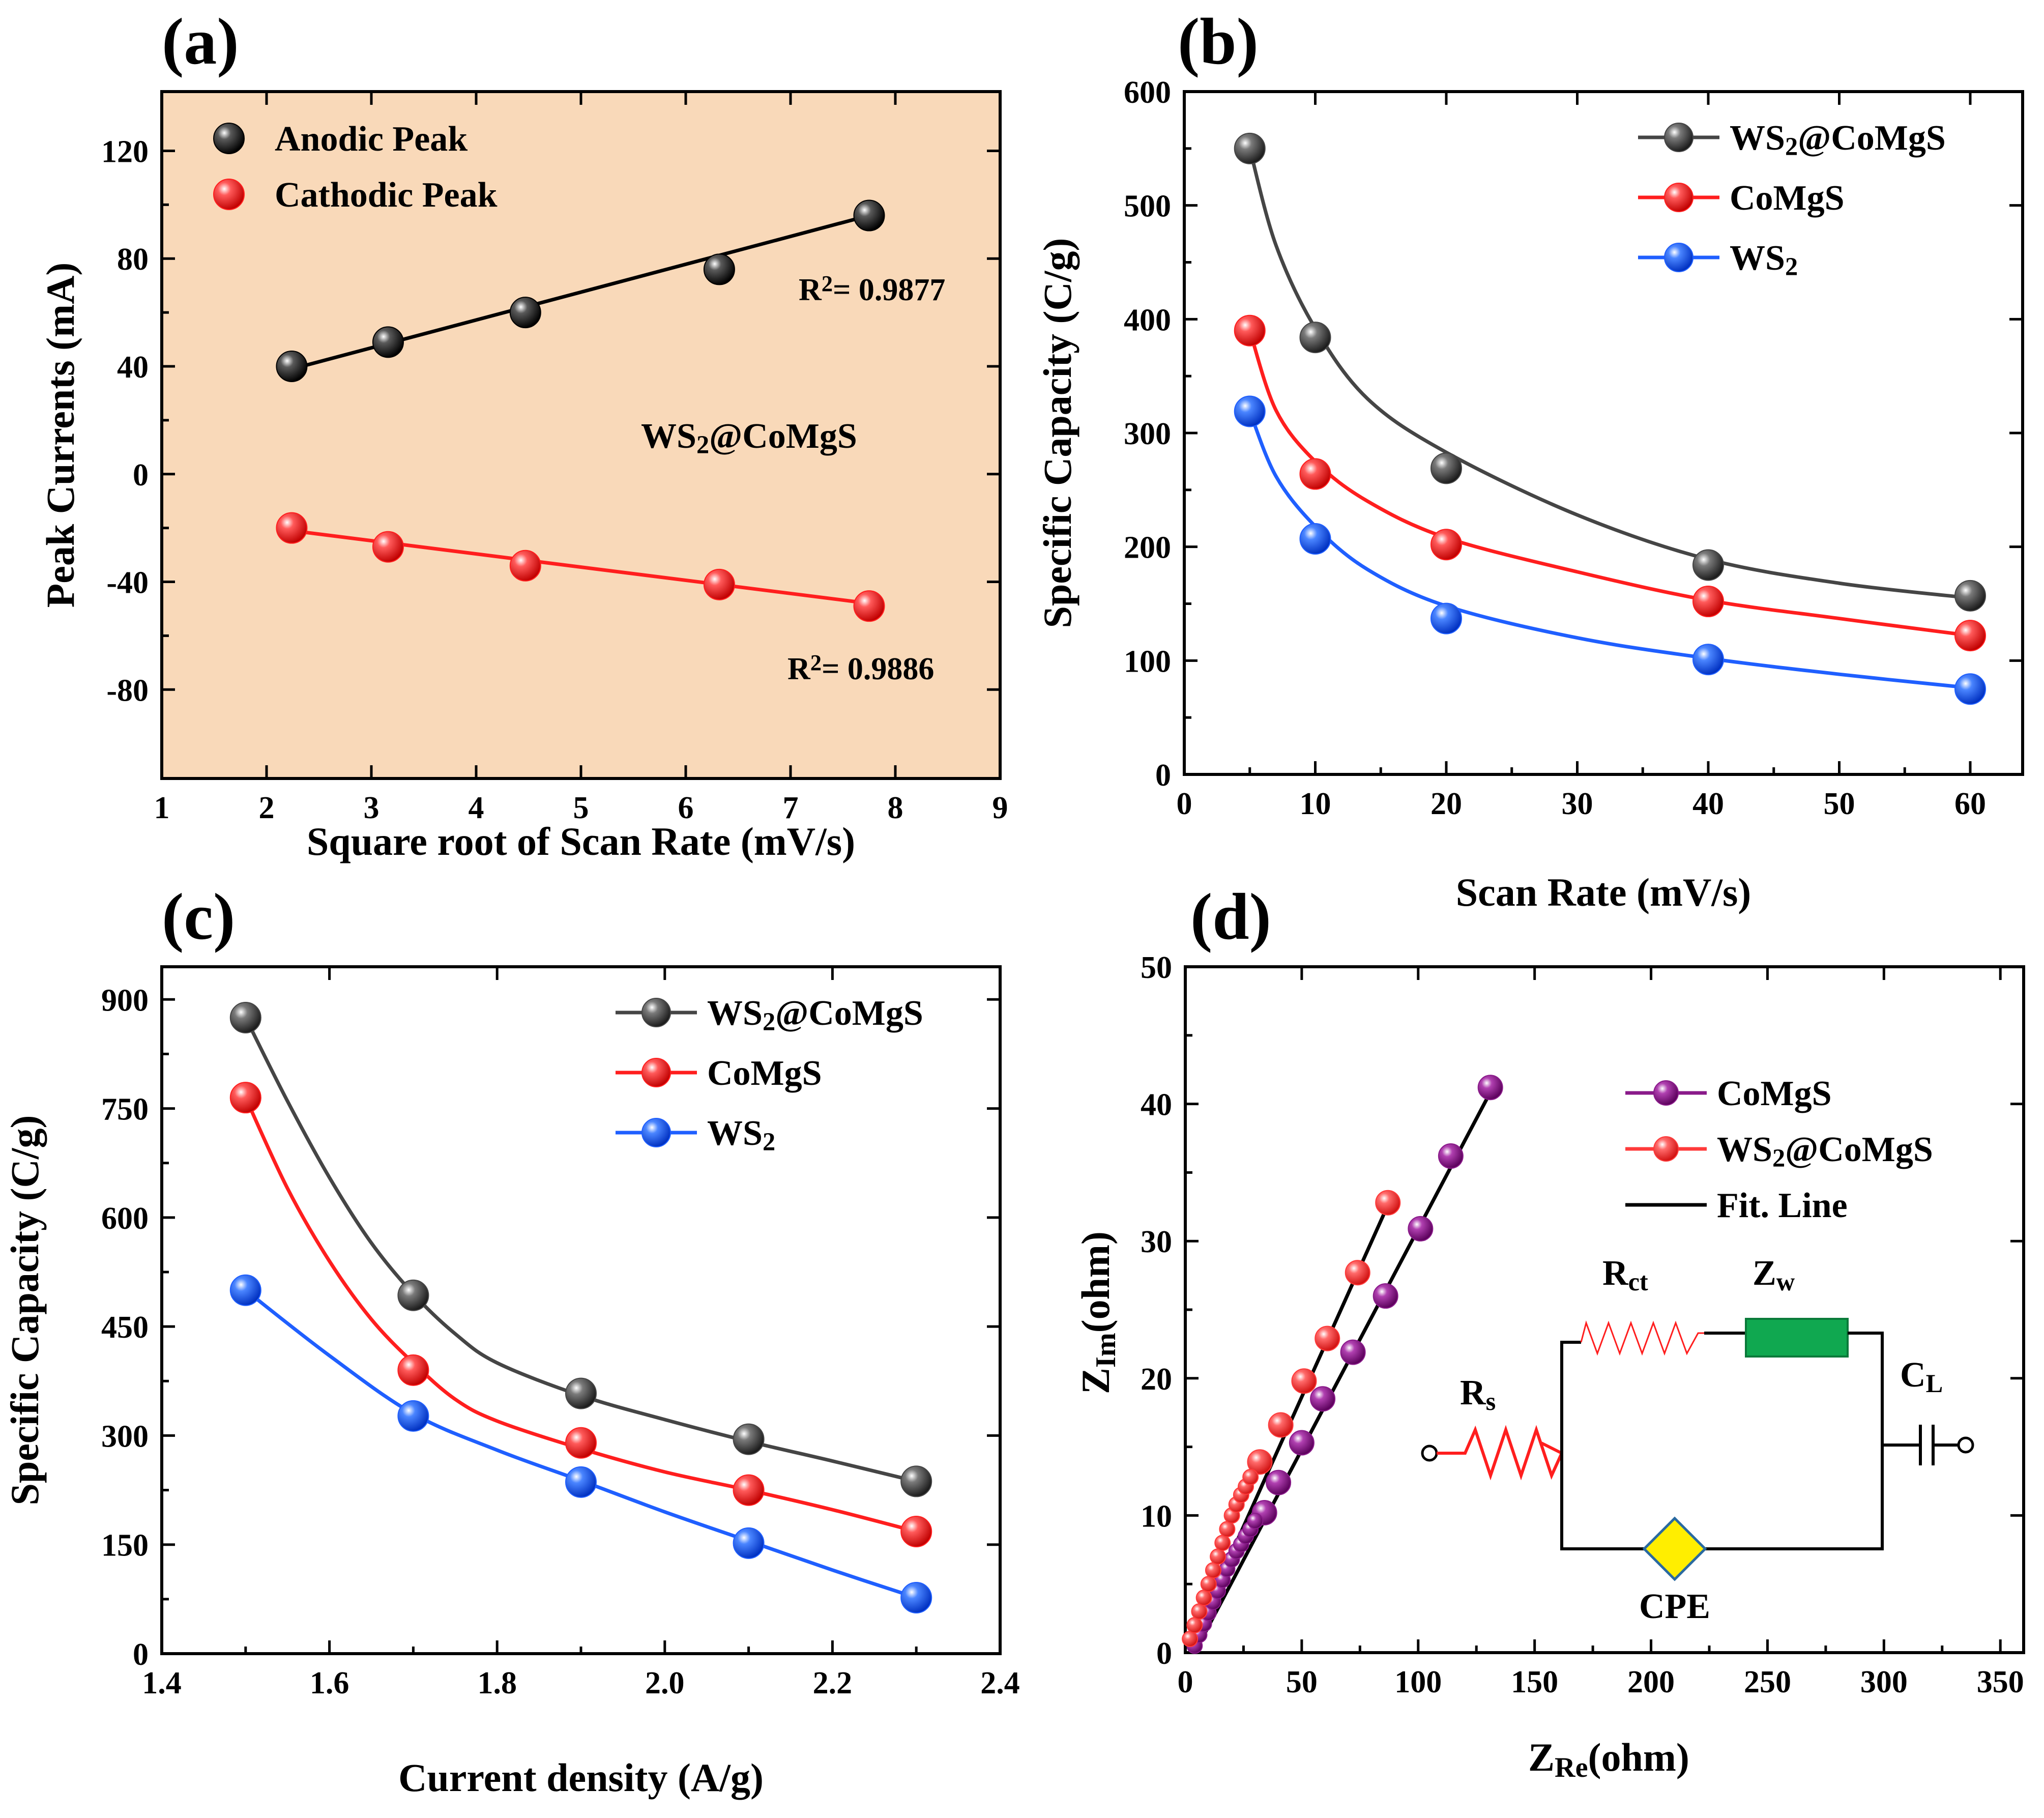 Image resolution: width=2044 pixels, height=1818 pixels. Describe the element at coordinates (1642, 1338) in the screenshot. I see `resistor-rct` at that location.